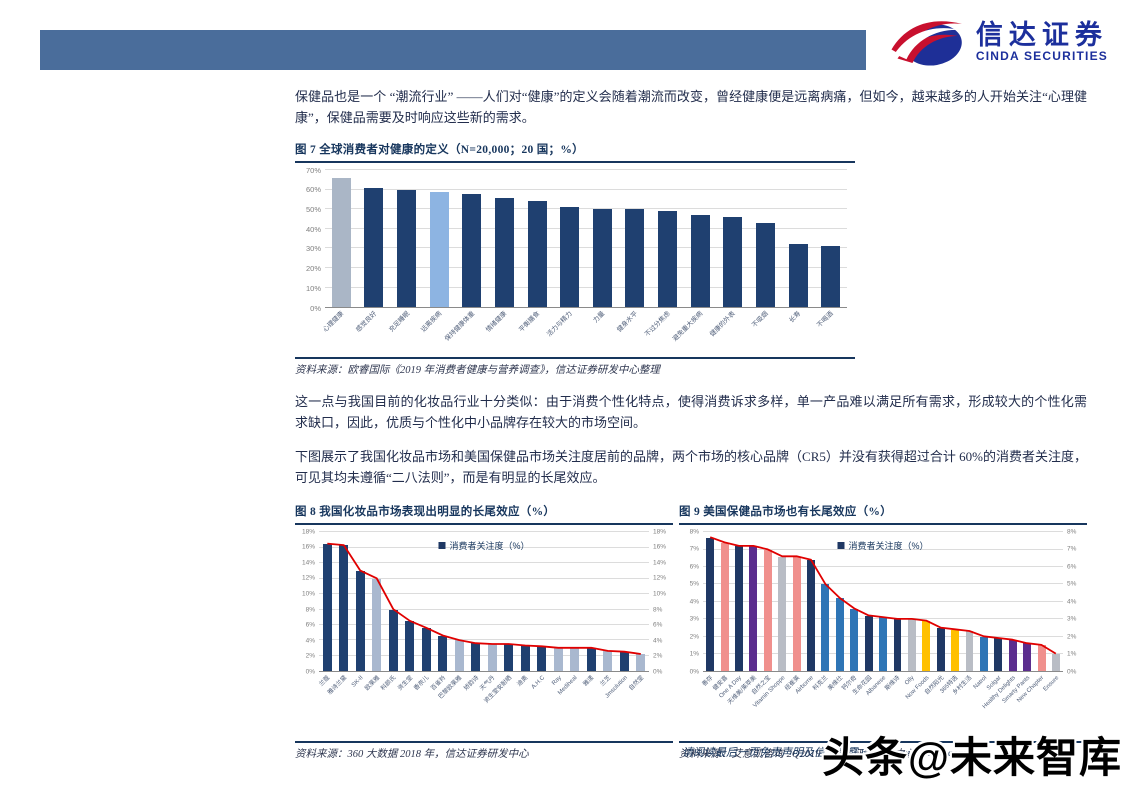 This screenshot has height=793, width=1122. What do you see at coordinates (471, 684) in the screenshot?
I see `x-axis-label: 娇韵诗` at bounding box center [471, 684].